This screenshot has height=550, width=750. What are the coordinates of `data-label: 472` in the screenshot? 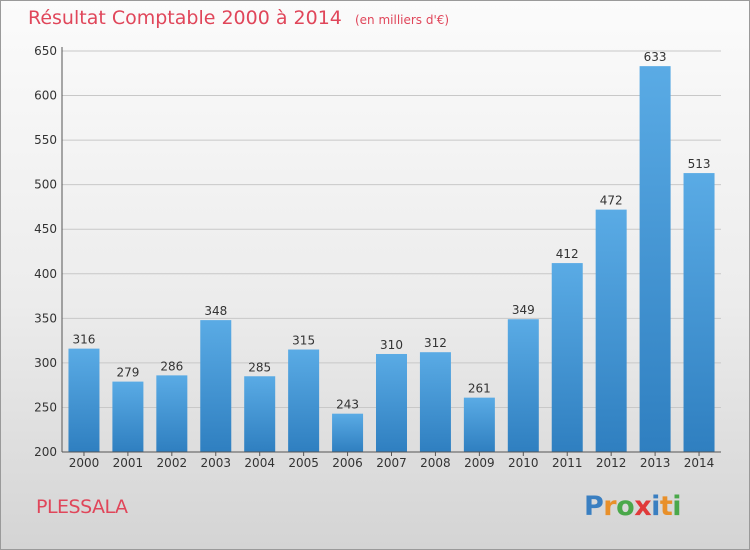 It's located at (611, 201).